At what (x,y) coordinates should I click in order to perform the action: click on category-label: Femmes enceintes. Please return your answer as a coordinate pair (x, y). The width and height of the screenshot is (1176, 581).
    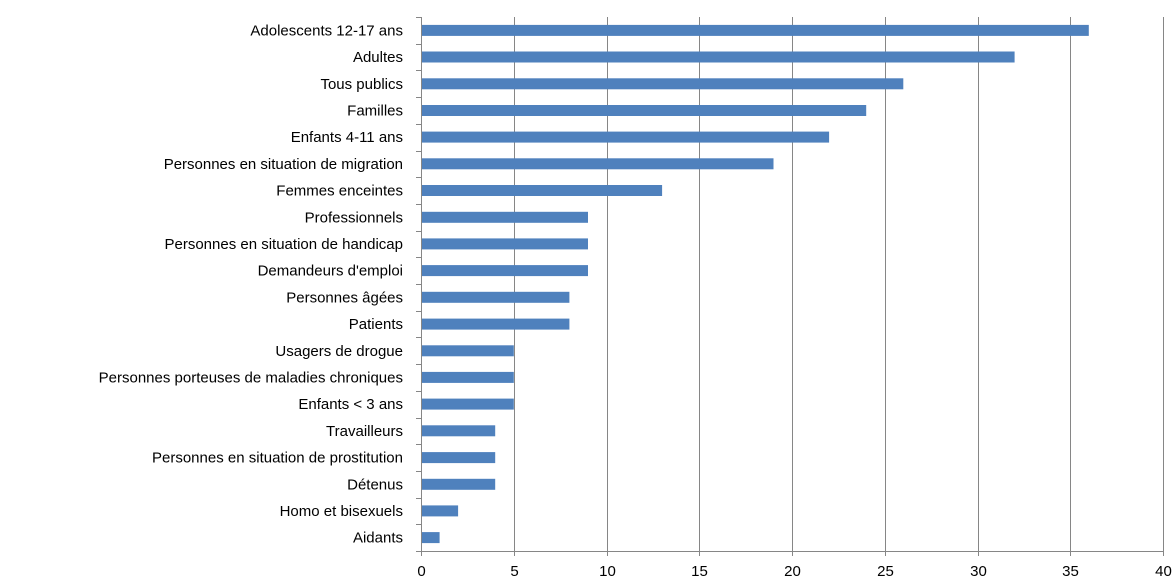
    Looking at the image, I should click on (339, 191).